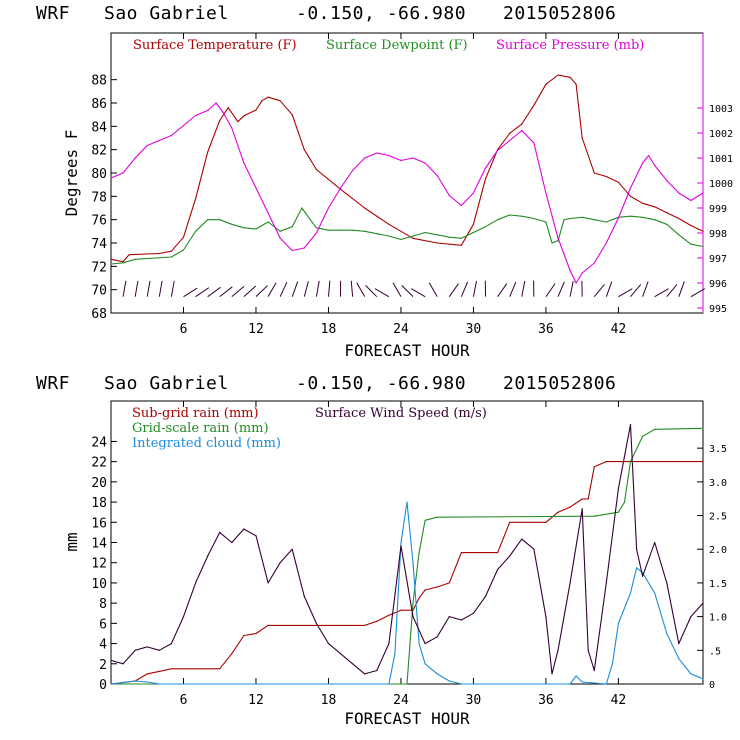 The height and width of the screenshot is (740, 740). Describe the element at coordinates (99, 151) in the screenshot. I see `y-tick-label: 82` at that location.